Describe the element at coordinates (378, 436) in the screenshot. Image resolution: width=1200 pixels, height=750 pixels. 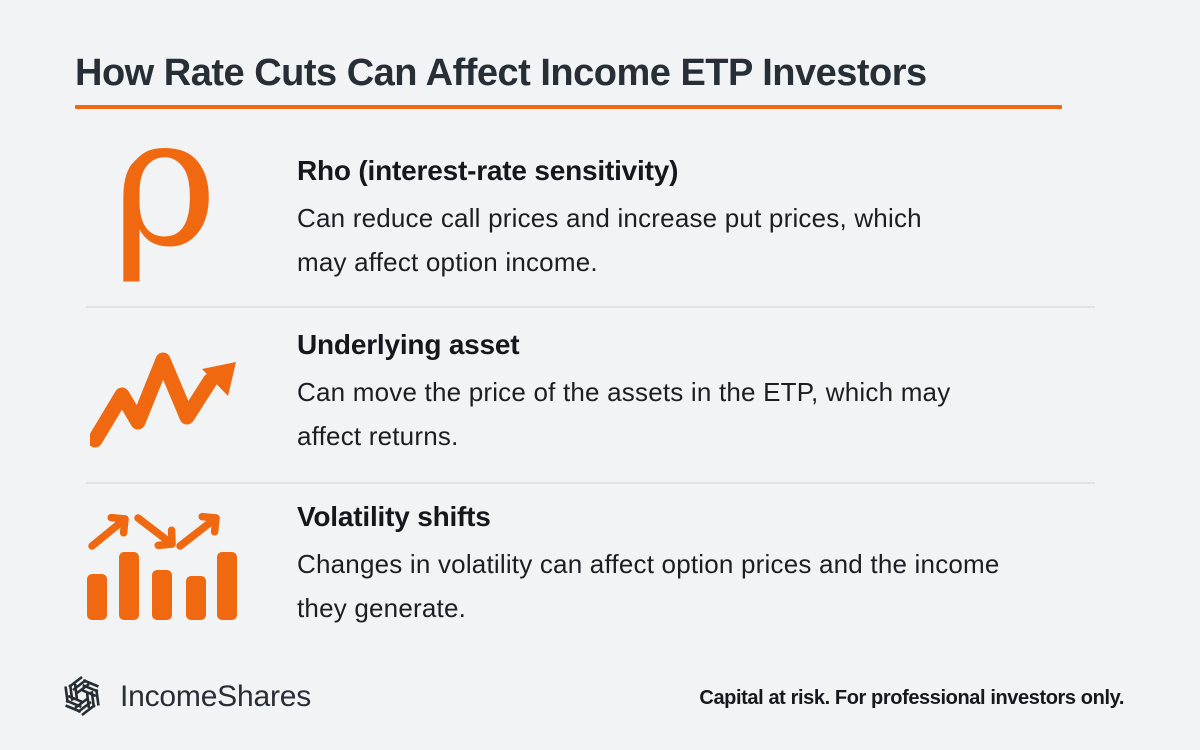
I see `body-line: affect returns.` at that location.